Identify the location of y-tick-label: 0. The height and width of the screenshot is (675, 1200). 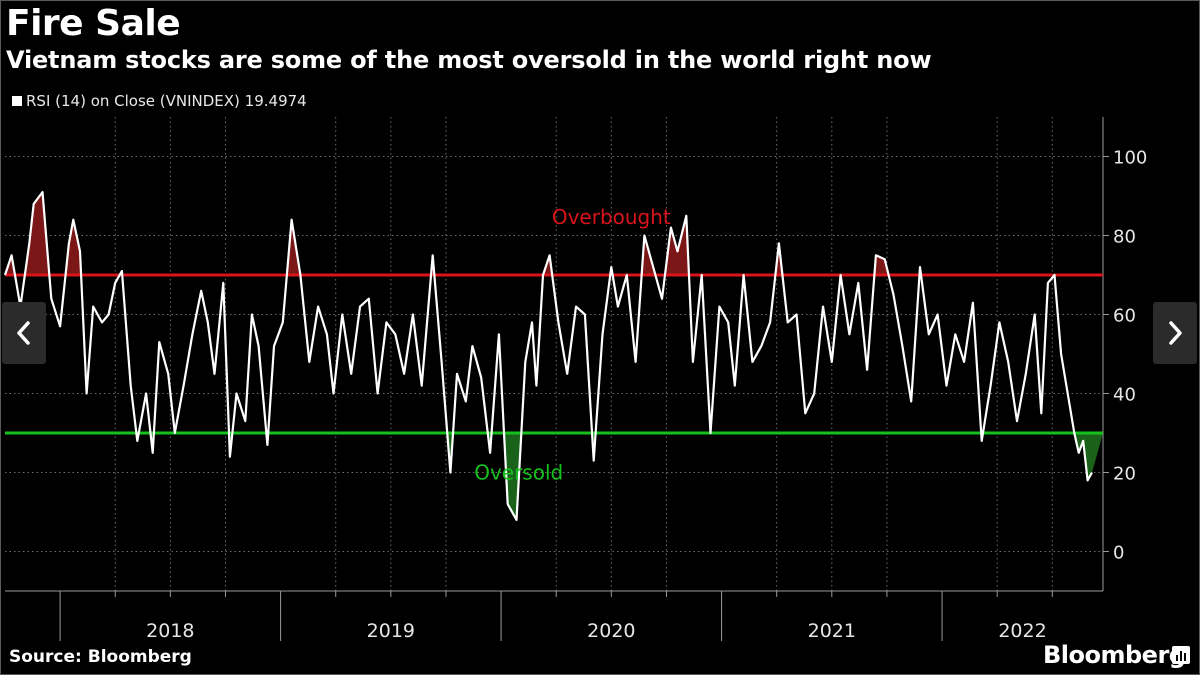
(1118, 553).